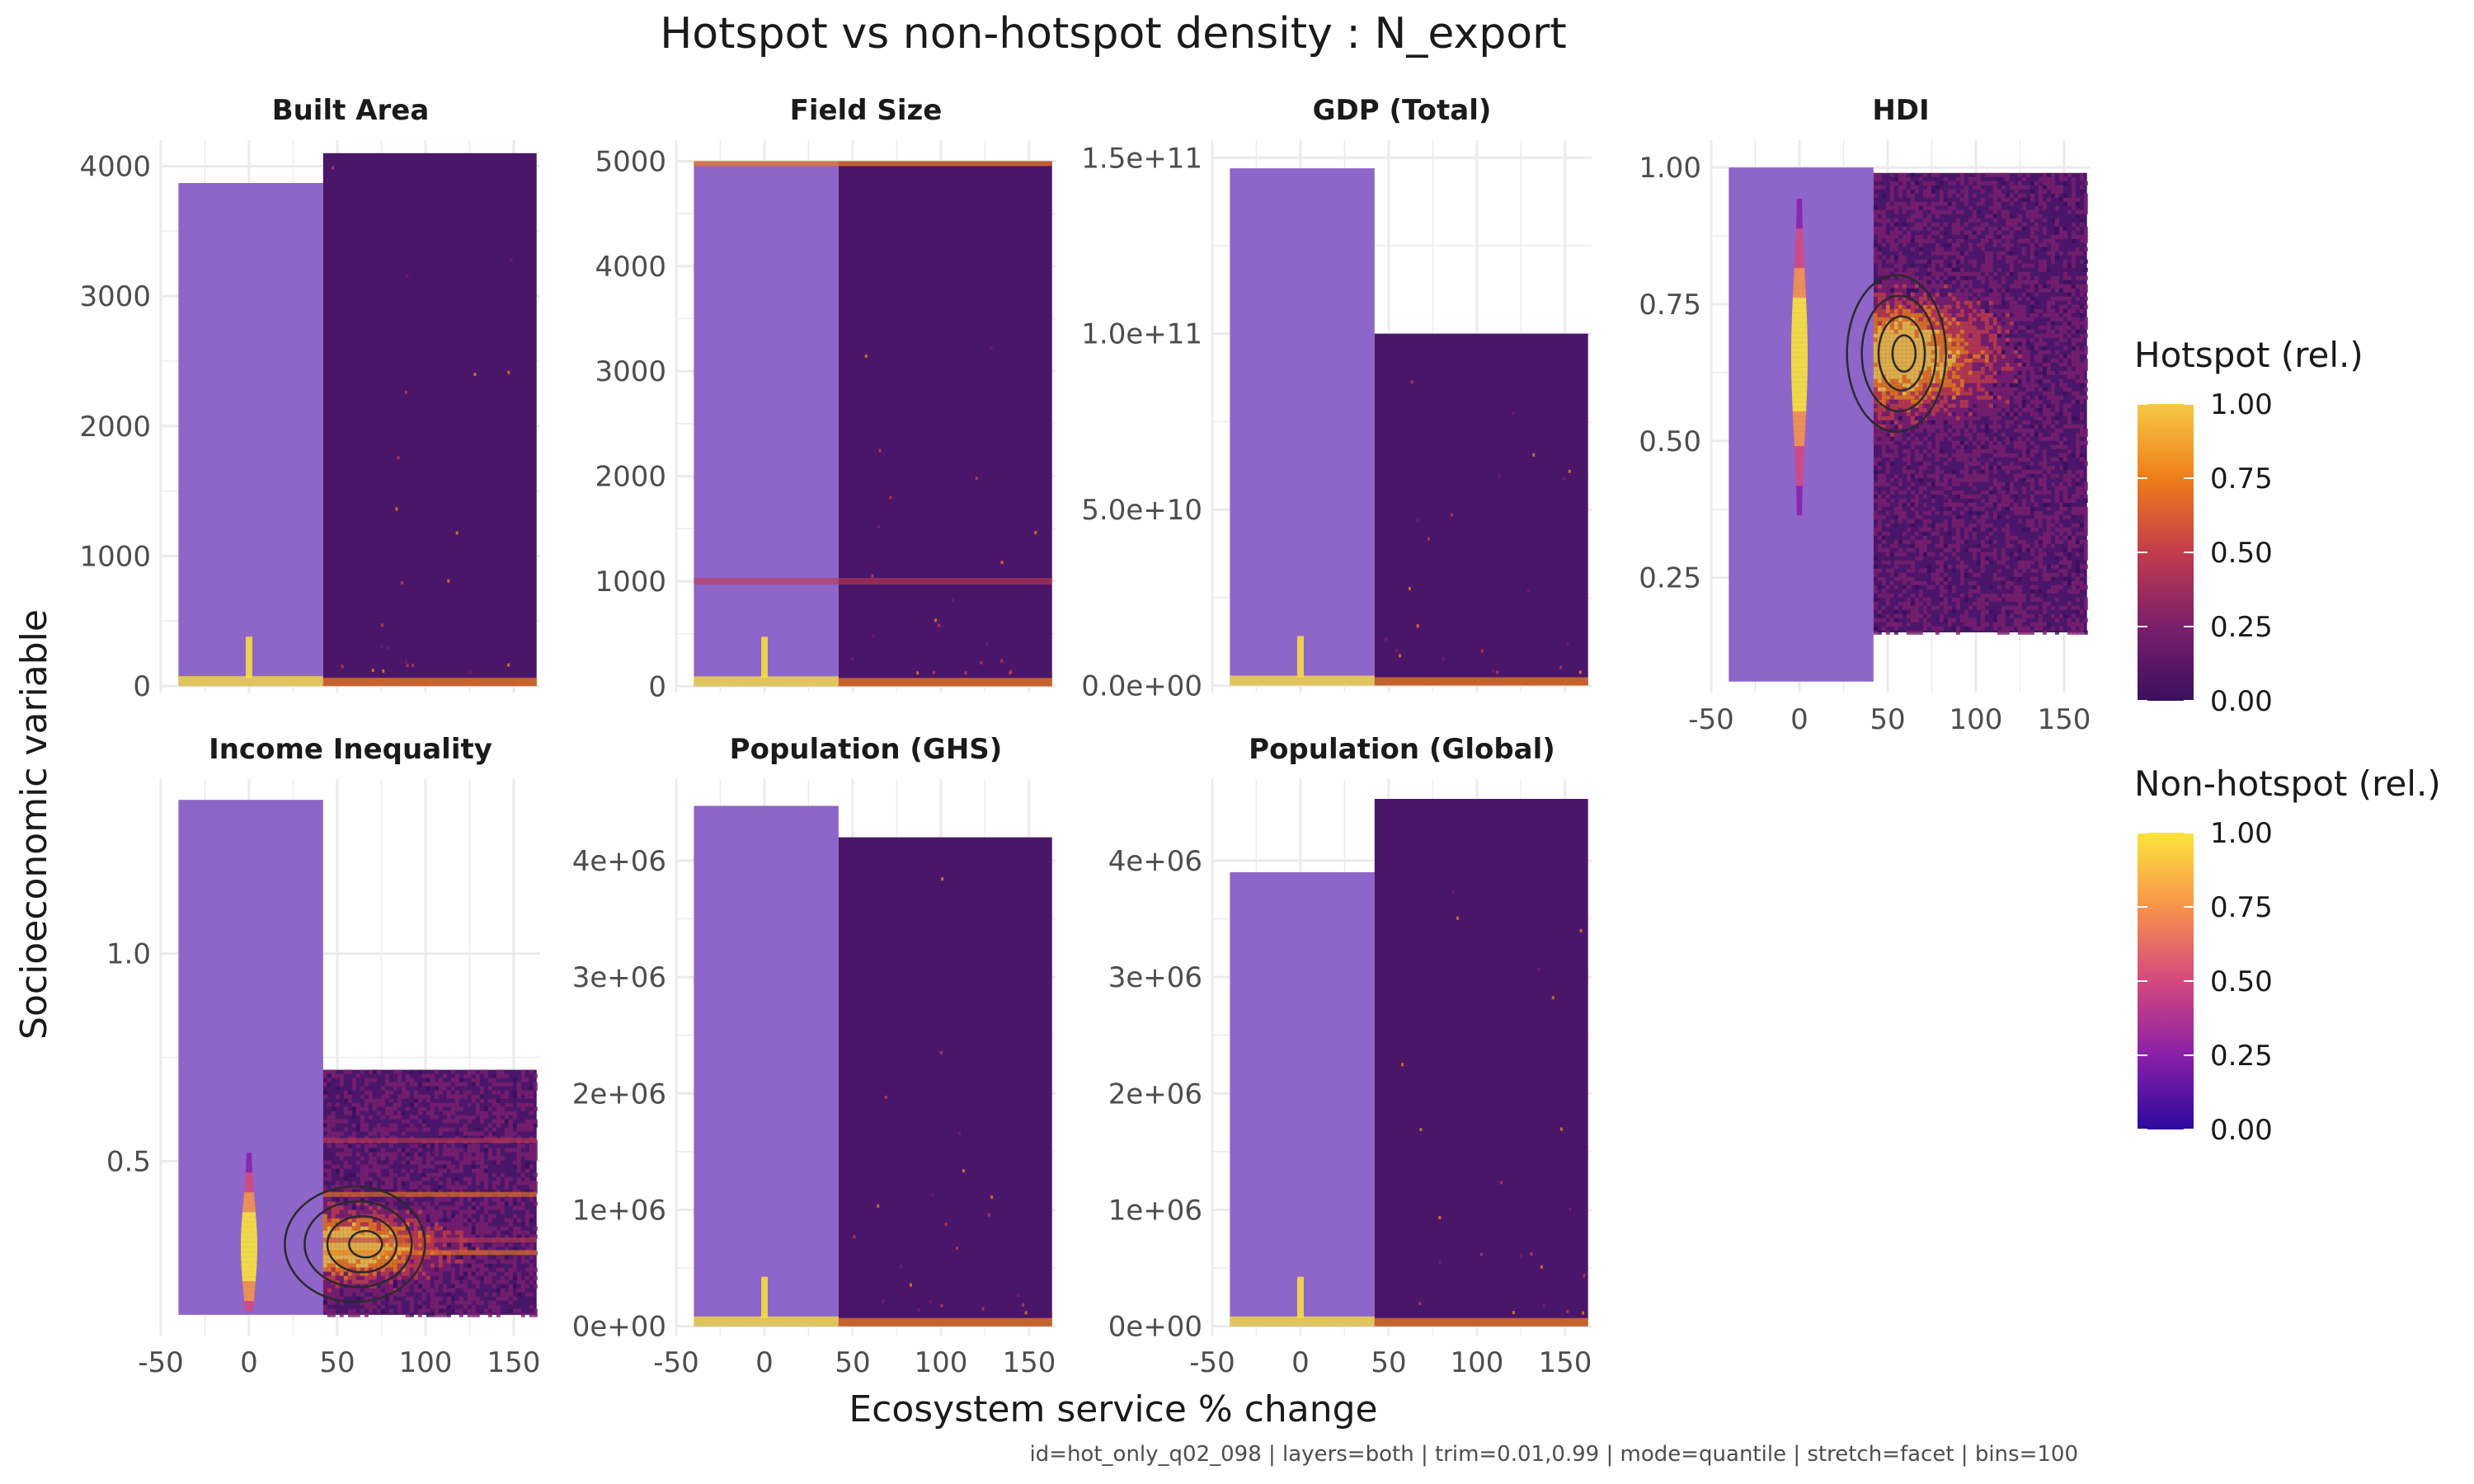  What do you see at coordinates (1141, 685) in the screenshot?
I see `y-tick-label: 0.0e+00` at bounding box center [1141, 685].